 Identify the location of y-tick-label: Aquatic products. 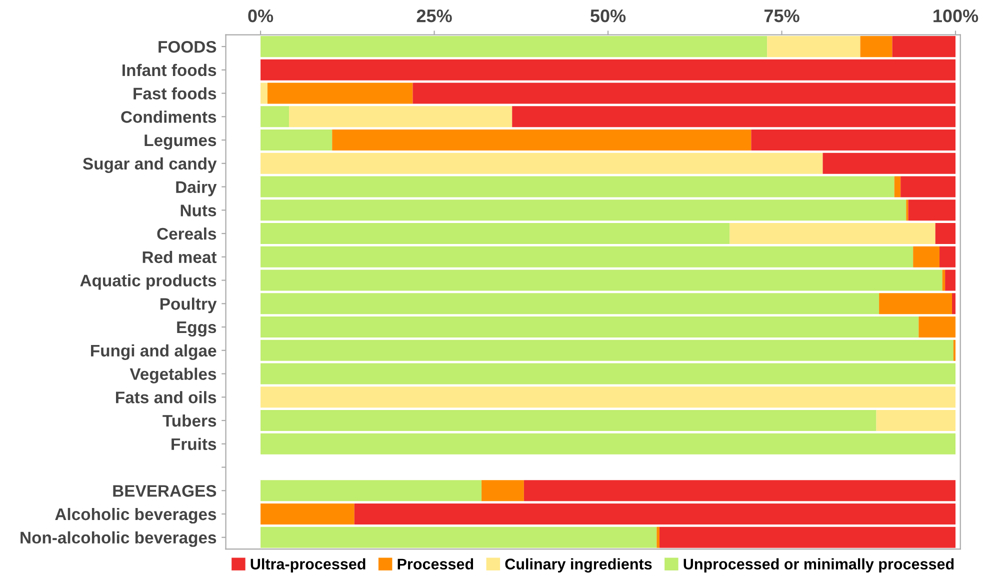
(148, 282).